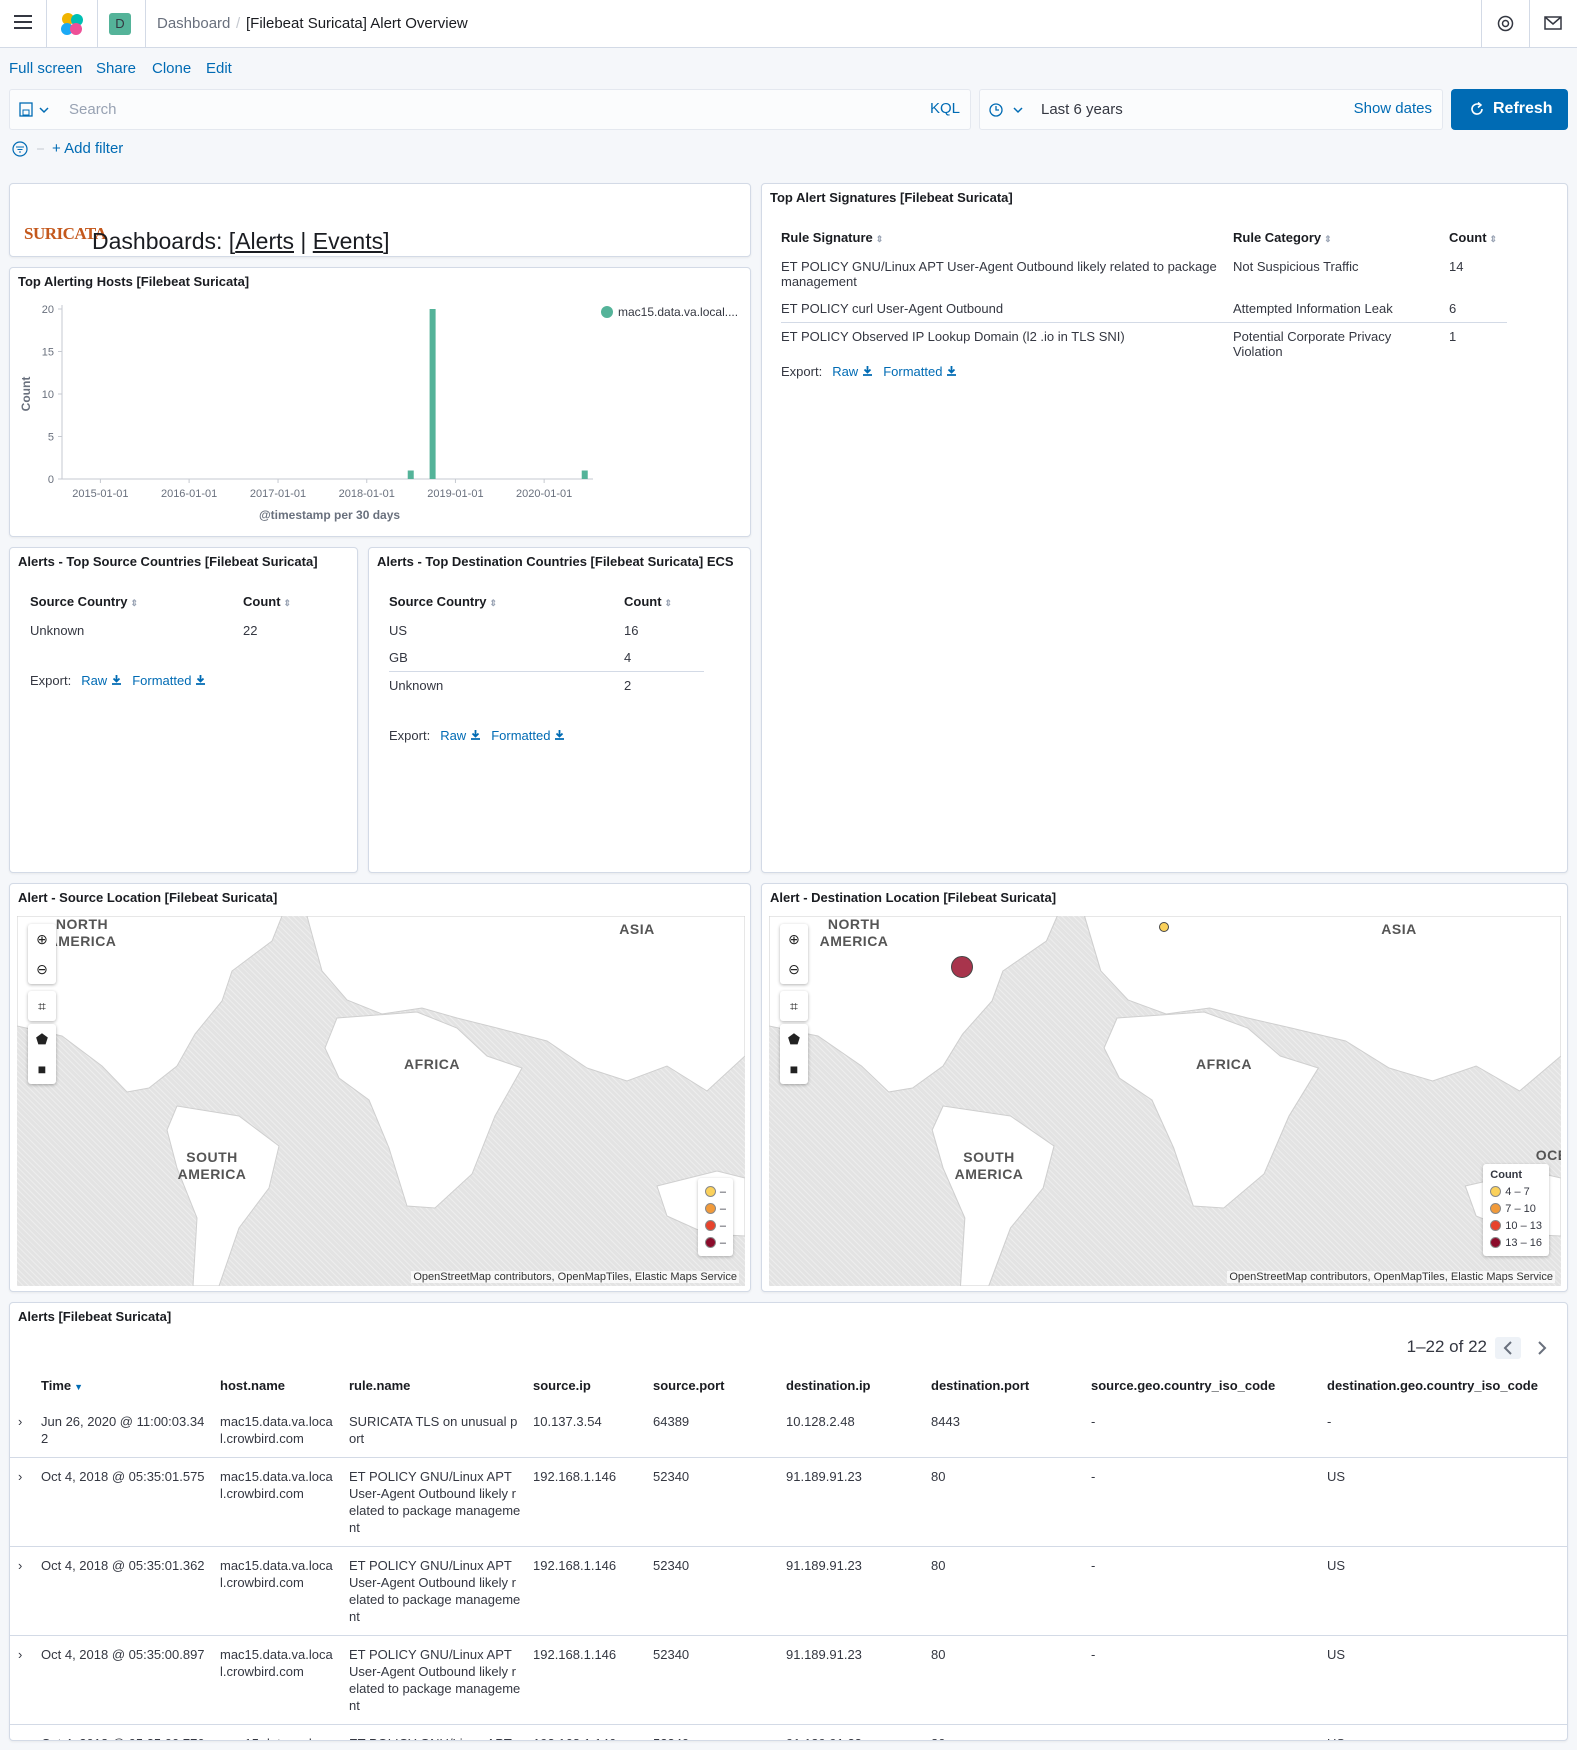 The height and width of the screenshot is (1750, 1577). I want to click on cell: 192.168.1.146, so click(593, 1591).